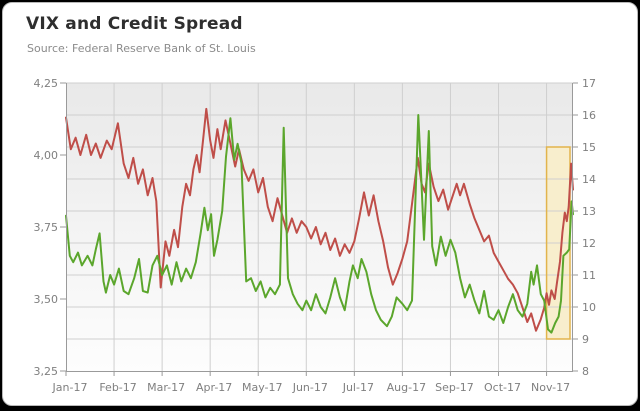 This screenshot has width=640, height=411. What do you see at coordinates (454, 387) in the screenshot?
I see `x-axis-tick-label: Sep-17` at bounding box center [454, 387].